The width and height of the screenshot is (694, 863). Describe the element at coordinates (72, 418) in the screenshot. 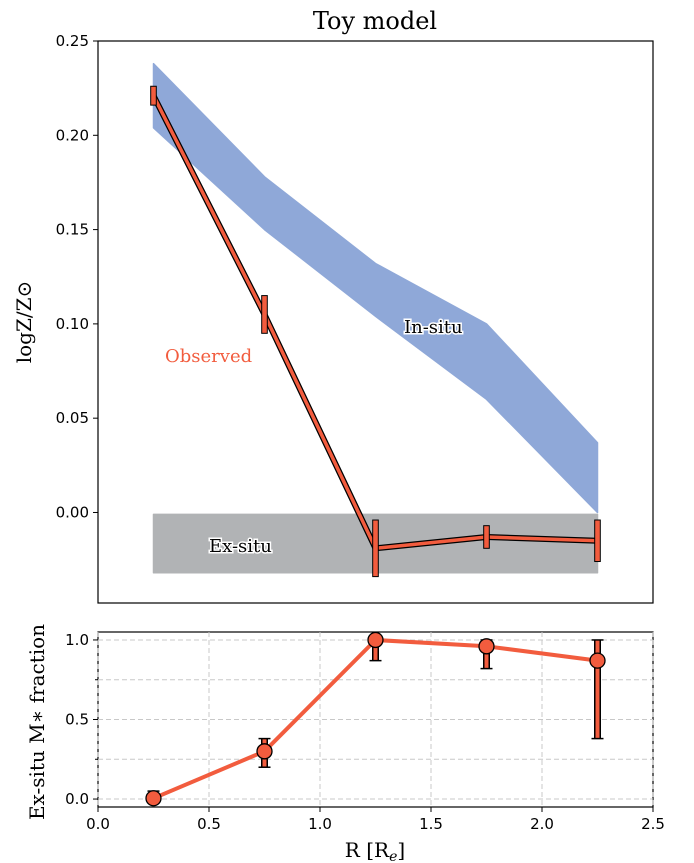

I see `top-y-tick-label: 0.05` at that location.